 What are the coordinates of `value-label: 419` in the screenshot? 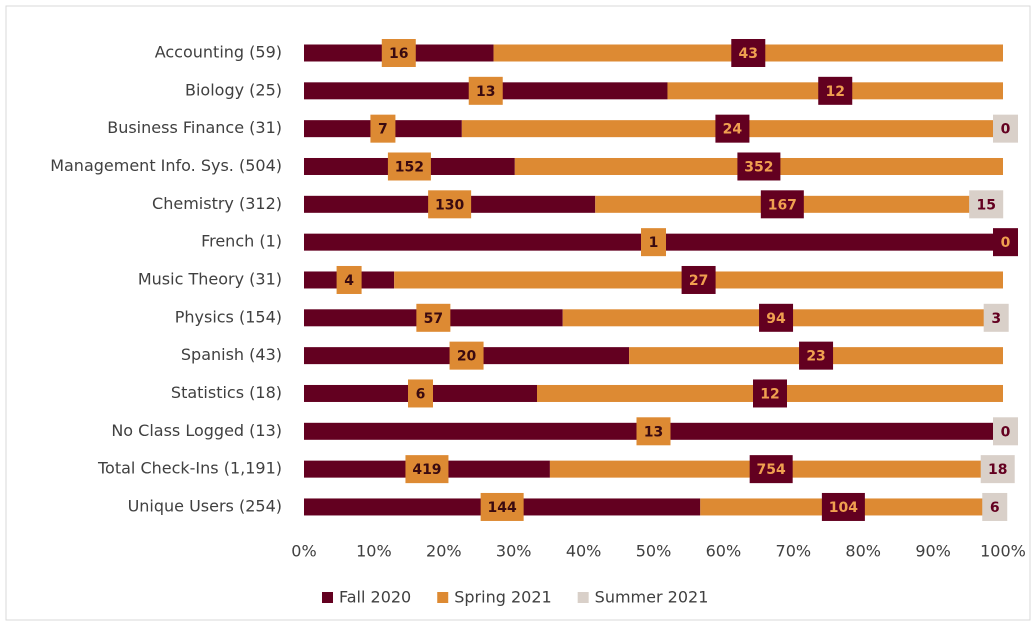 It's located at (426, 470).